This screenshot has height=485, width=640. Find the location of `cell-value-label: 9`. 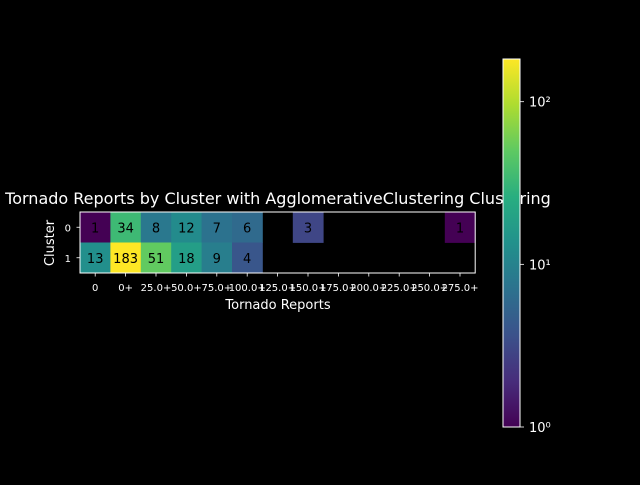

cell-value-label: 9 is located at coordinates (217, 259).